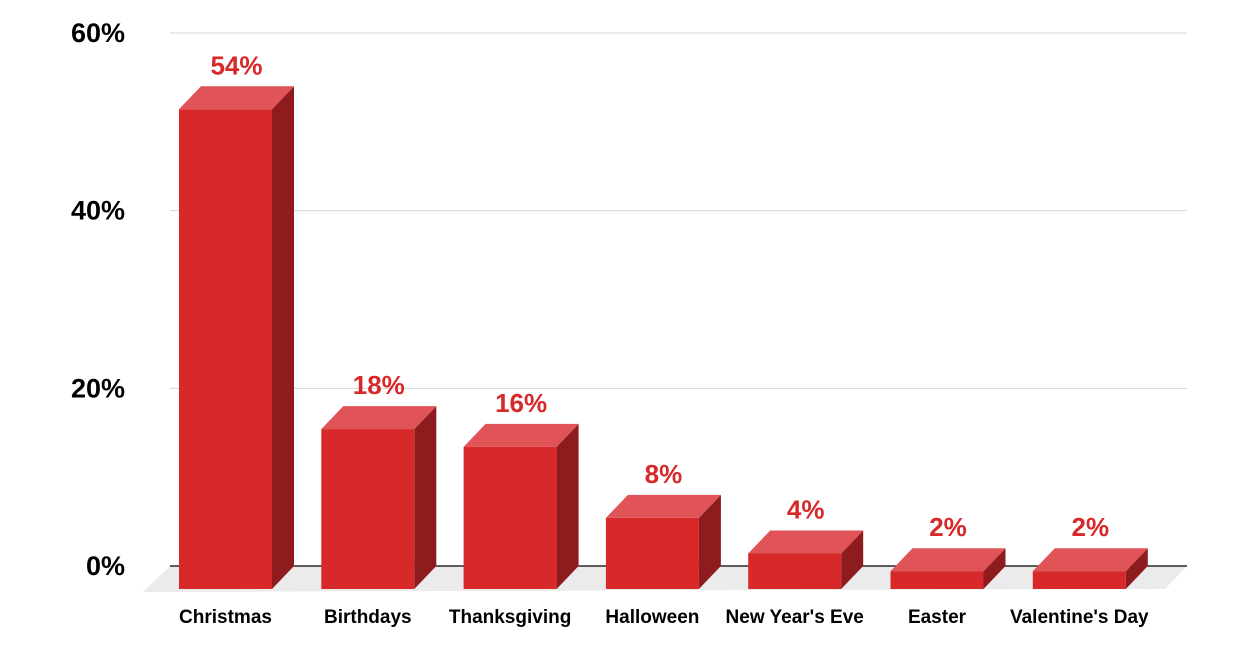 This screenshot has width=1247, height=661. What do you see at coordinates (225, 617) in the screenshot?
I see `x-tick-label: Christmas` at bounding box center [225, 617].